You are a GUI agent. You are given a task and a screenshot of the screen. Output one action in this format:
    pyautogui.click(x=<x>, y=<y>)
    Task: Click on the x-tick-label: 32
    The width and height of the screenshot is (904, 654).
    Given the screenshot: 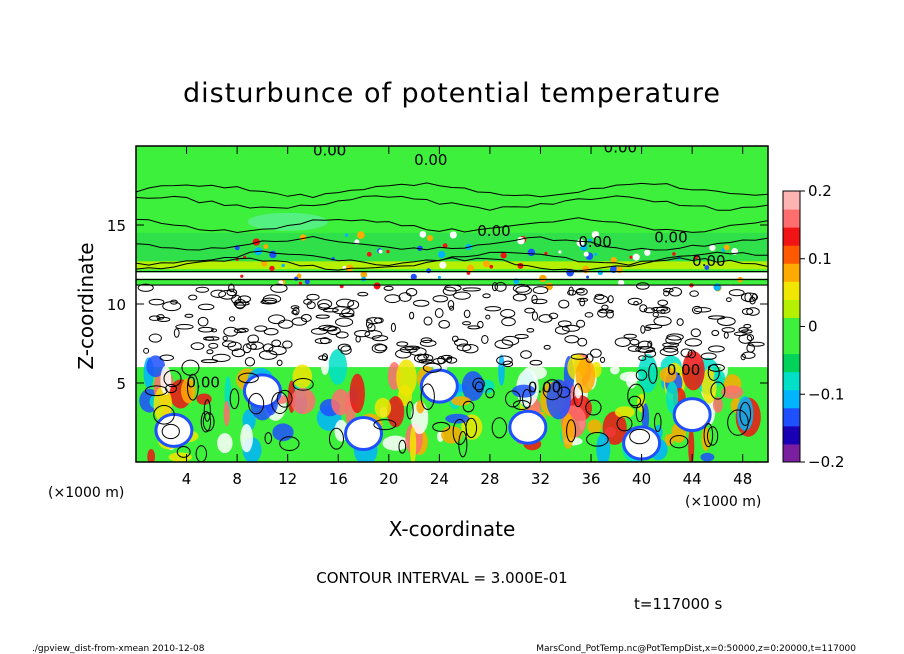 What is the action you would take?
    pyautogui.click(x=540, y=479)
    